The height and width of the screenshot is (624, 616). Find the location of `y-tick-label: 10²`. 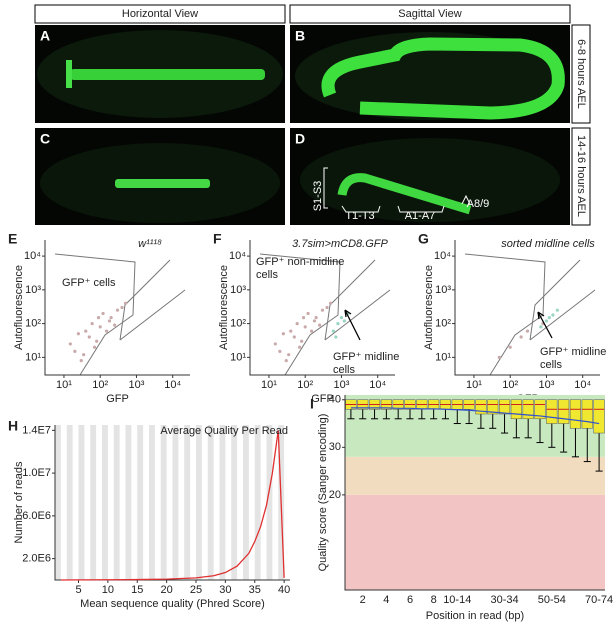

y-tick-label: 10² is located at coordinates (443, 324).